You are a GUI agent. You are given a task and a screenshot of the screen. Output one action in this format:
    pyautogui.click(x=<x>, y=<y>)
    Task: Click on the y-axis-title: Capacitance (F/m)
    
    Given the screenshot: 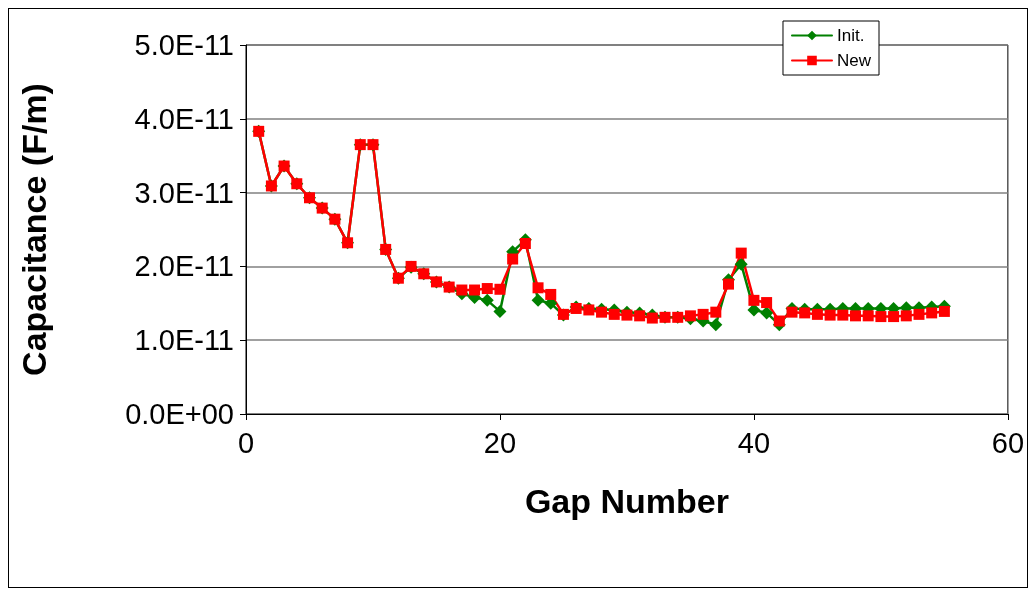 What is the action you would take?
    pyautogui.click(x=34, y=229)
    